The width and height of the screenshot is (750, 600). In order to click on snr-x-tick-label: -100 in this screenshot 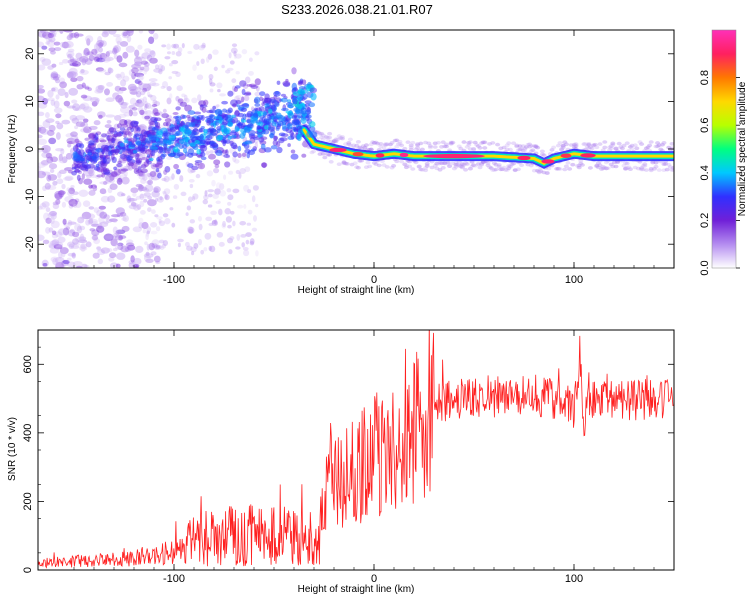, I will do `click(174, 579)`.